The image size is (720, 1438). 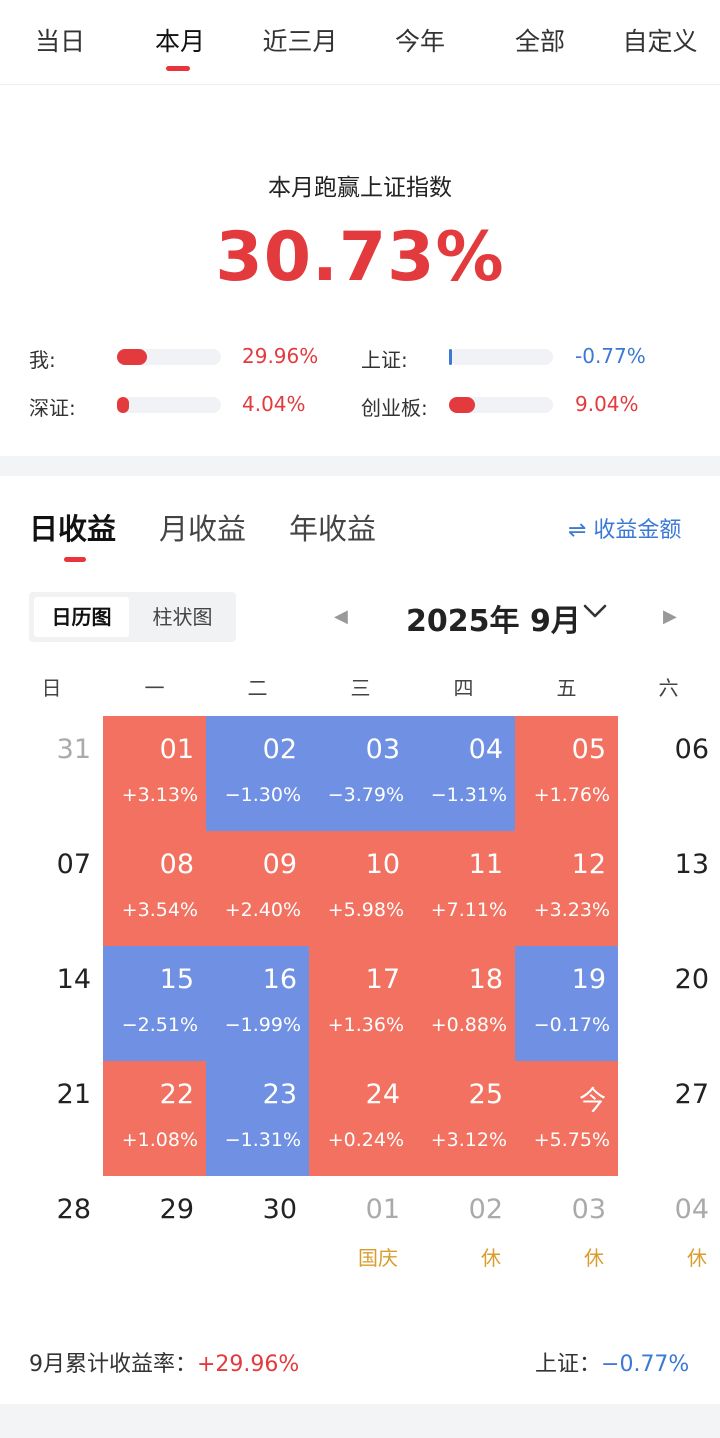 I want to click on calendar-day-cell: 今 +5.75%, so click(x=566, y=1118).